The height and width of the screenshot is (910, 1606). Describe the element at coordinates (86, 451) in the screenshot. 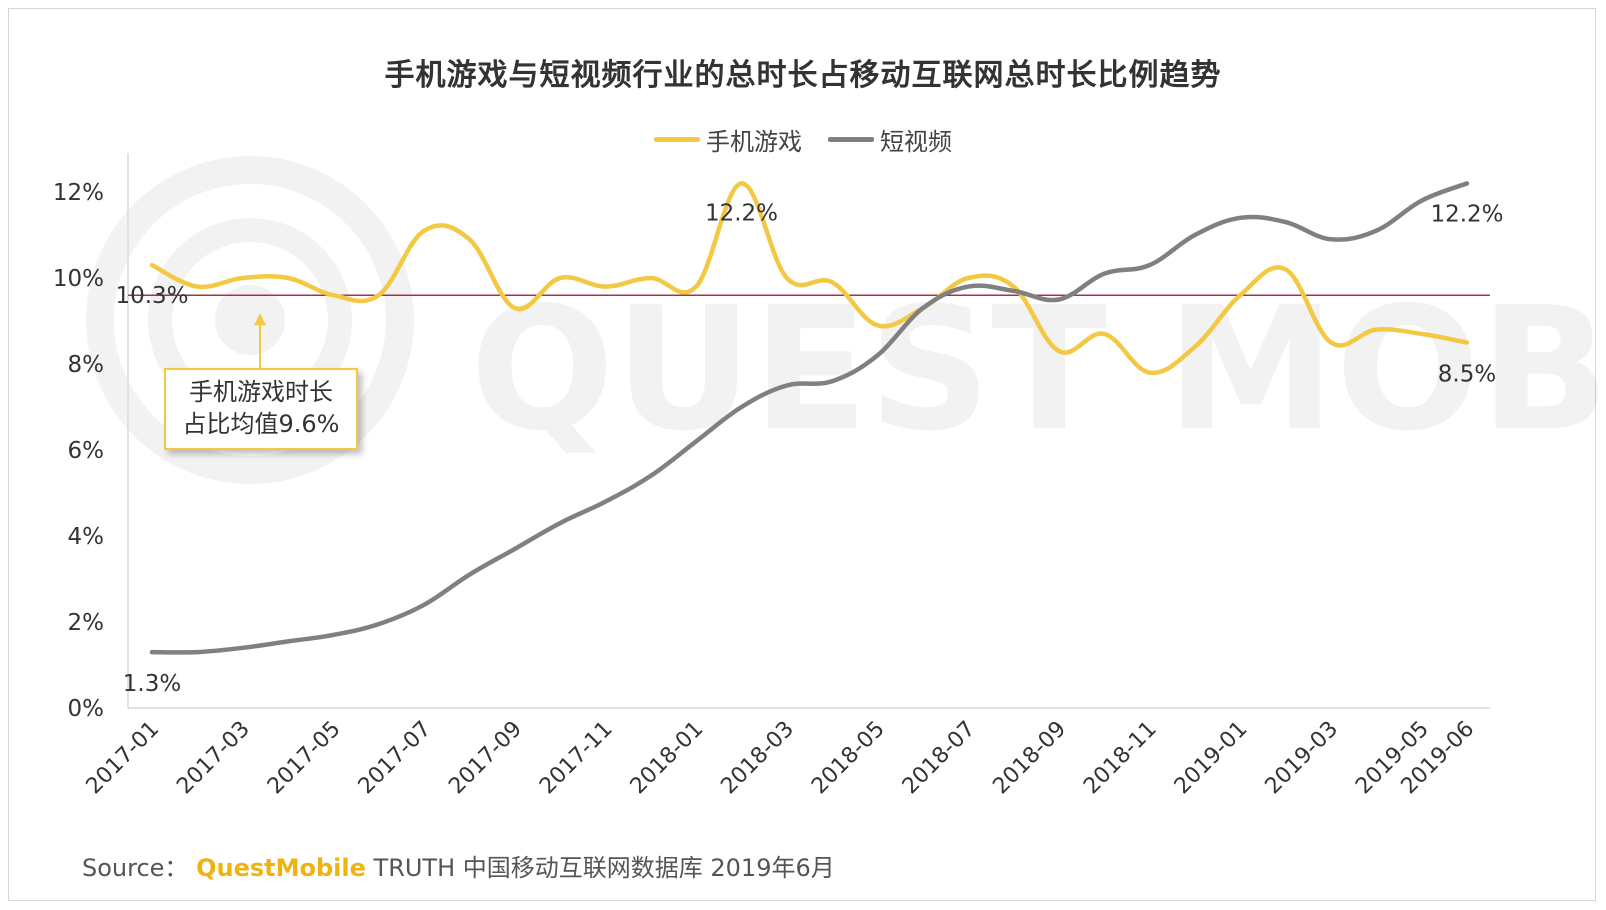

I see `y-tick-label: 6%` at that location.